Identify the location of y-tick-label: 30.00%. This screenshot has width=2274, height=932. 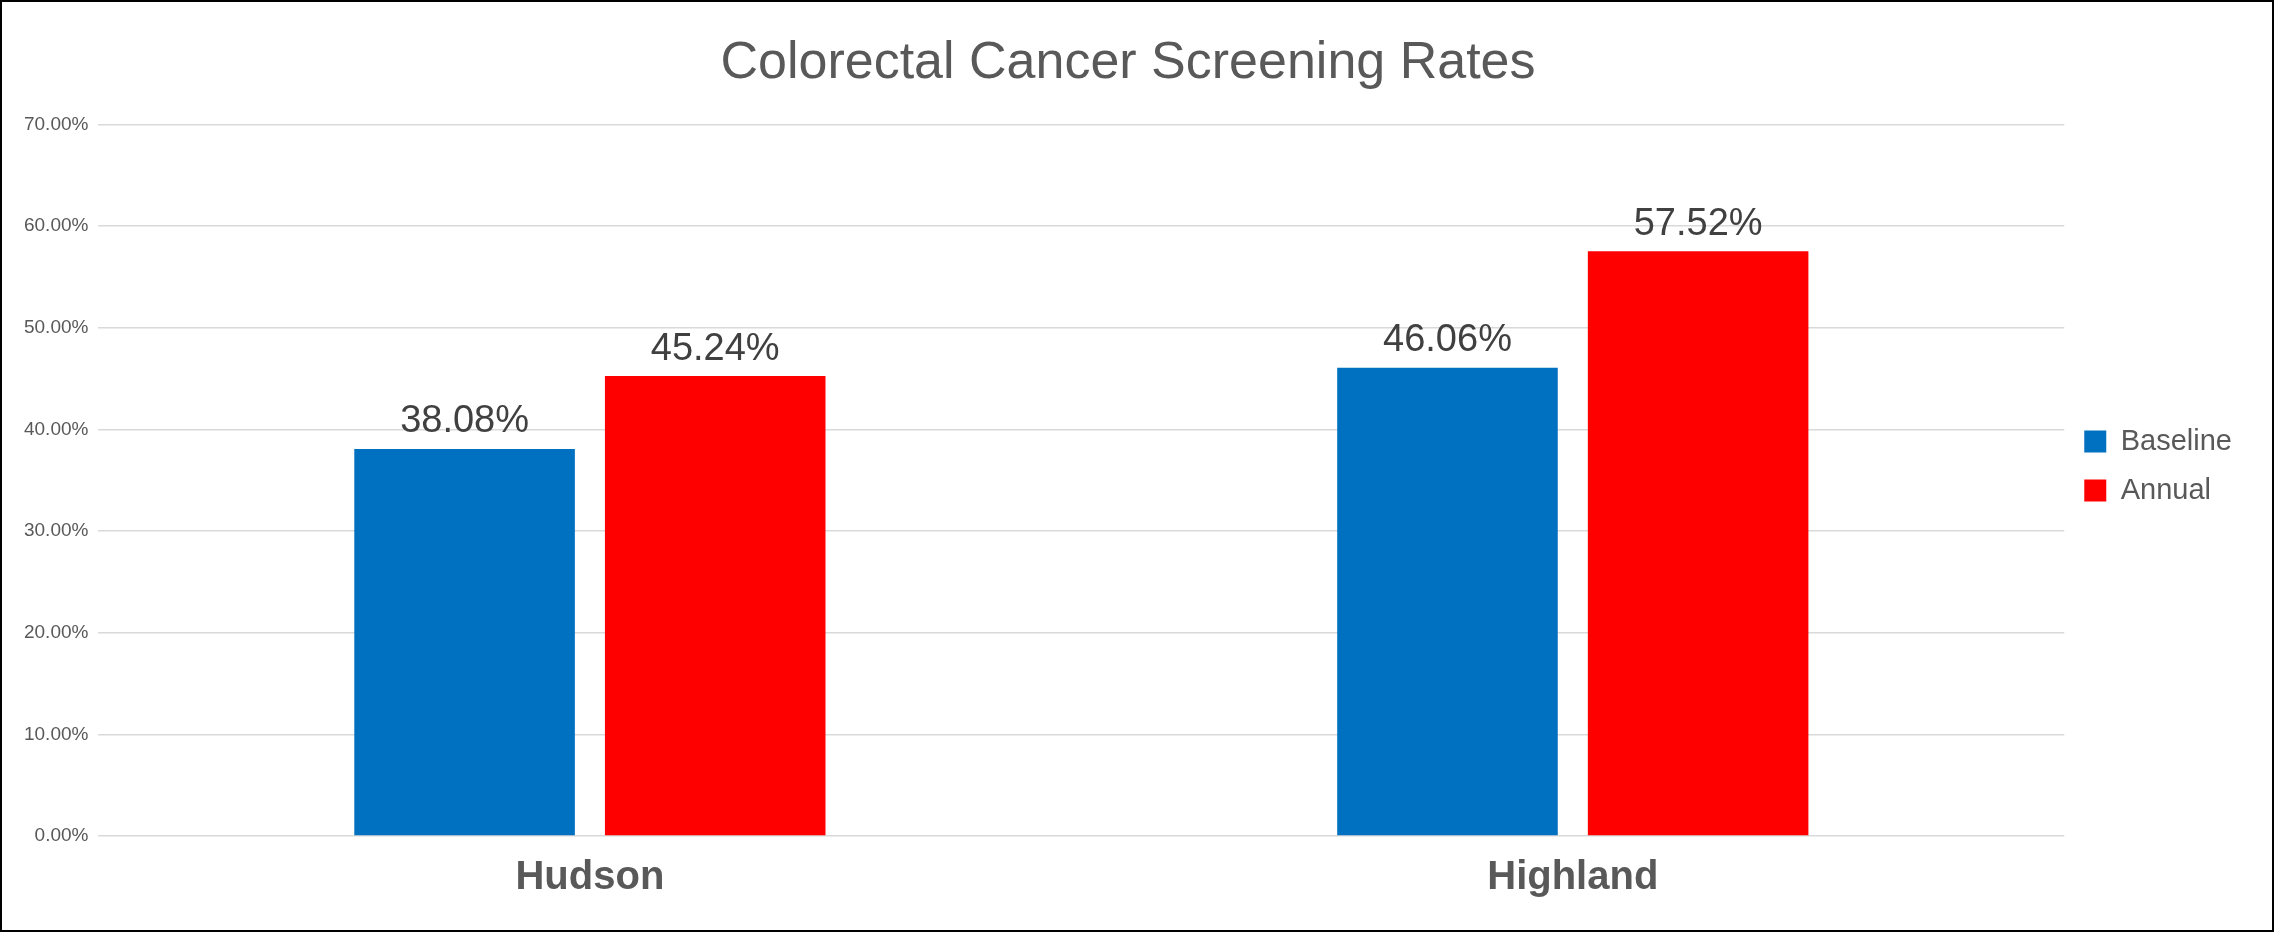
(56, 530).